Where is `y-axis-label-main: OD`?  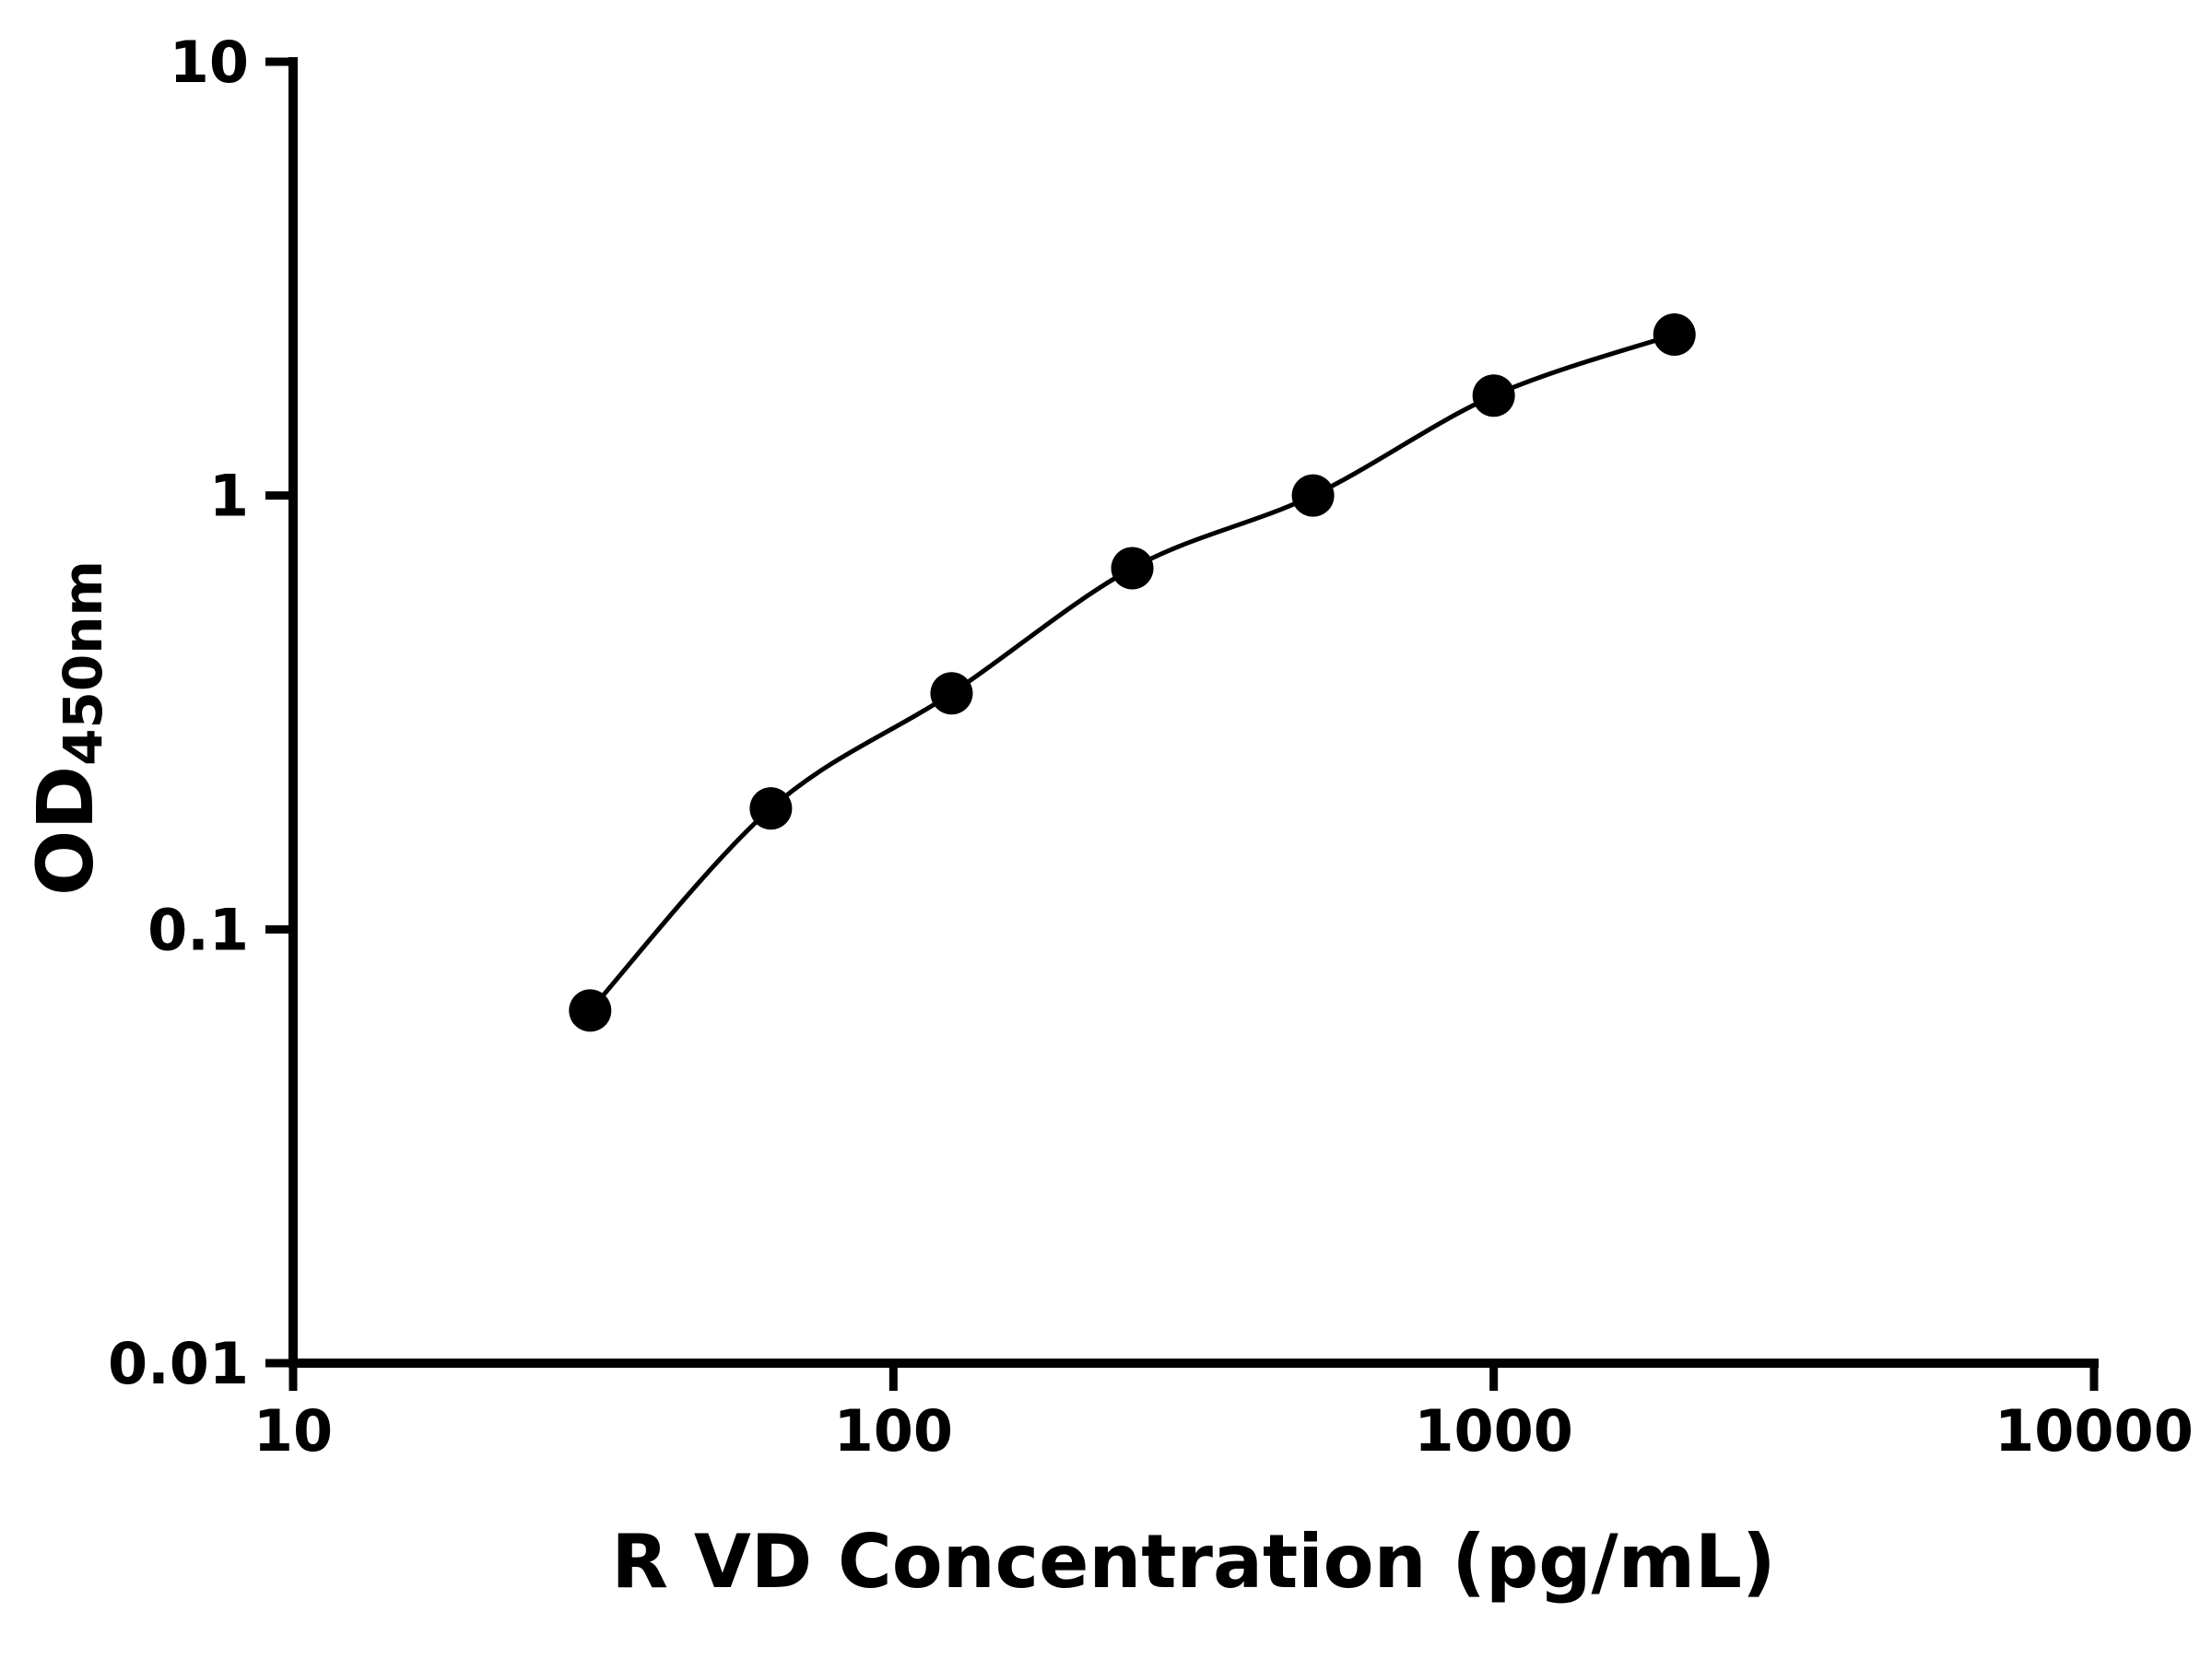
y-axis-label-main: OD is located at coordinates (65, 831).